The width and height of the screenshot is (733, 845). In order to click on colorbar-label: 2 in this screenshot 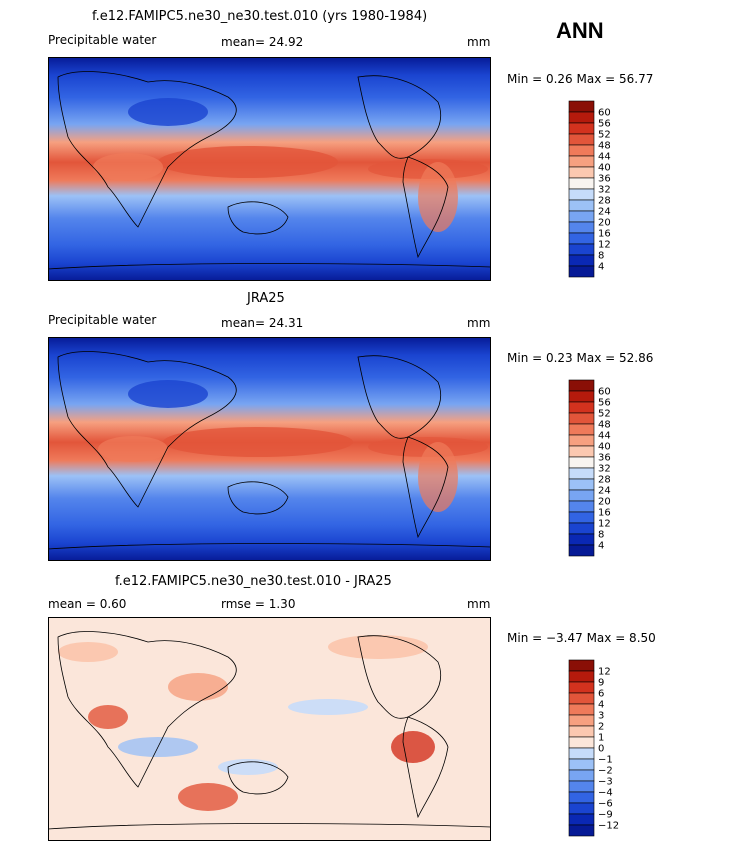, I will do `click(601, 727)`.